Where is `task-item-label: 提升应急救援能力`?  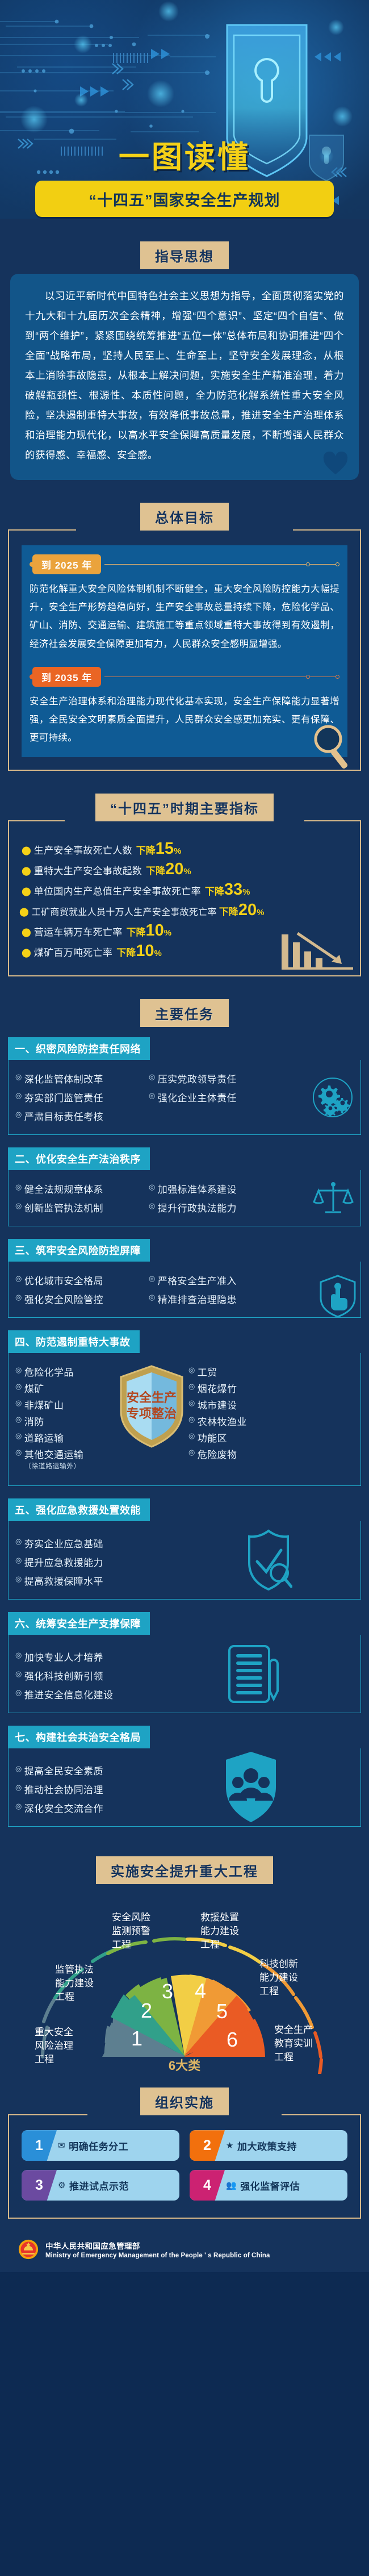
task-item-label: 提升应急救援能力 is located at coordinates (63, 1563).